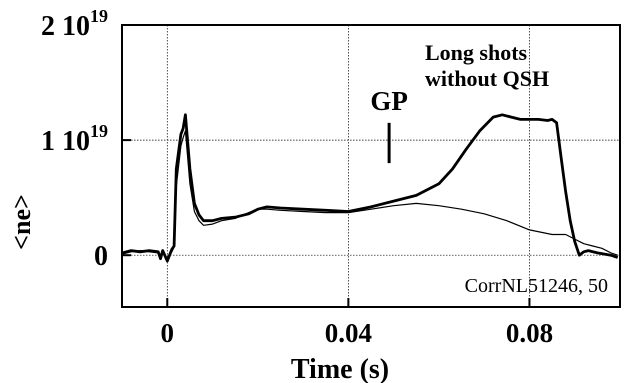 This screenshot has width=625, height=383. I want to click on x-tick-label-2: 0.08, so click(529, 333).